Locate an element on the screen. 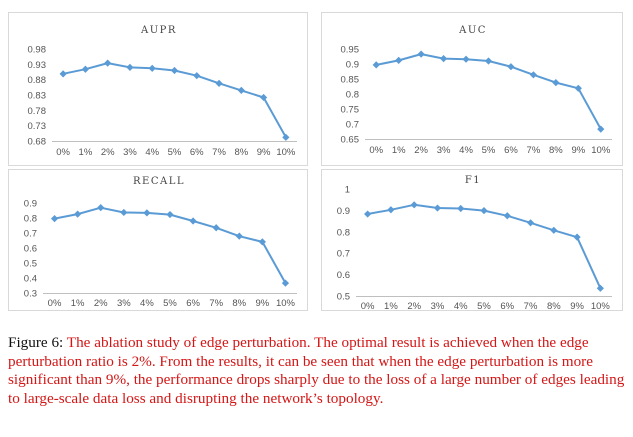 This screenshot has width=633, height=437. aupr-series-line is located at coordinates (174, 100).